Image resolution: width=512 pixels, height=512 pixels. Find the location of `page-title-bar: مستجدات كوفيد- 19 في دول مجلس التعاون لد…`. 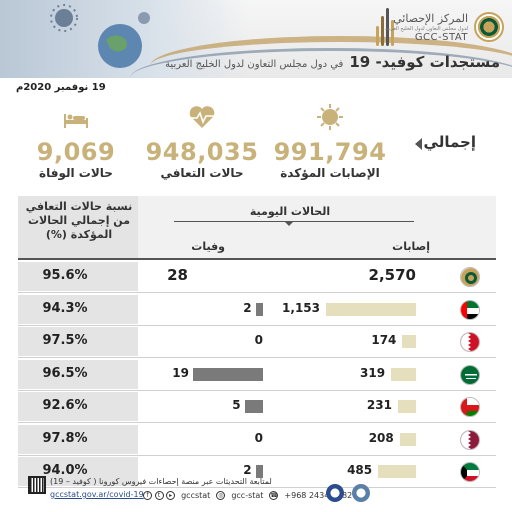

page-title-bar: مستجدات كوفيد- 19 في دول مجلس التعاون لد… is located at coordinates (332, 63).